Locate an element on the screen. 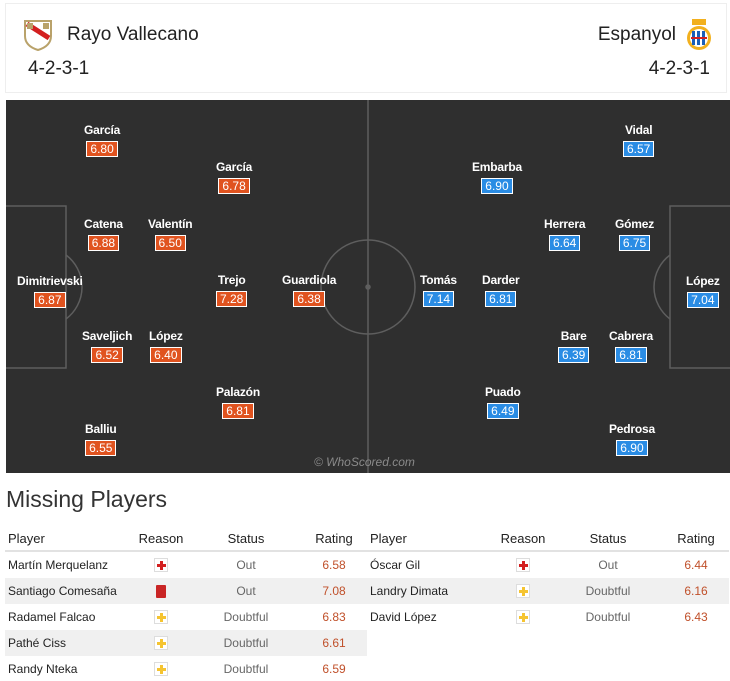 This screenshot has height=681, width=730. home-player: Balliu 6.55 is located at coordinates (101, 439).